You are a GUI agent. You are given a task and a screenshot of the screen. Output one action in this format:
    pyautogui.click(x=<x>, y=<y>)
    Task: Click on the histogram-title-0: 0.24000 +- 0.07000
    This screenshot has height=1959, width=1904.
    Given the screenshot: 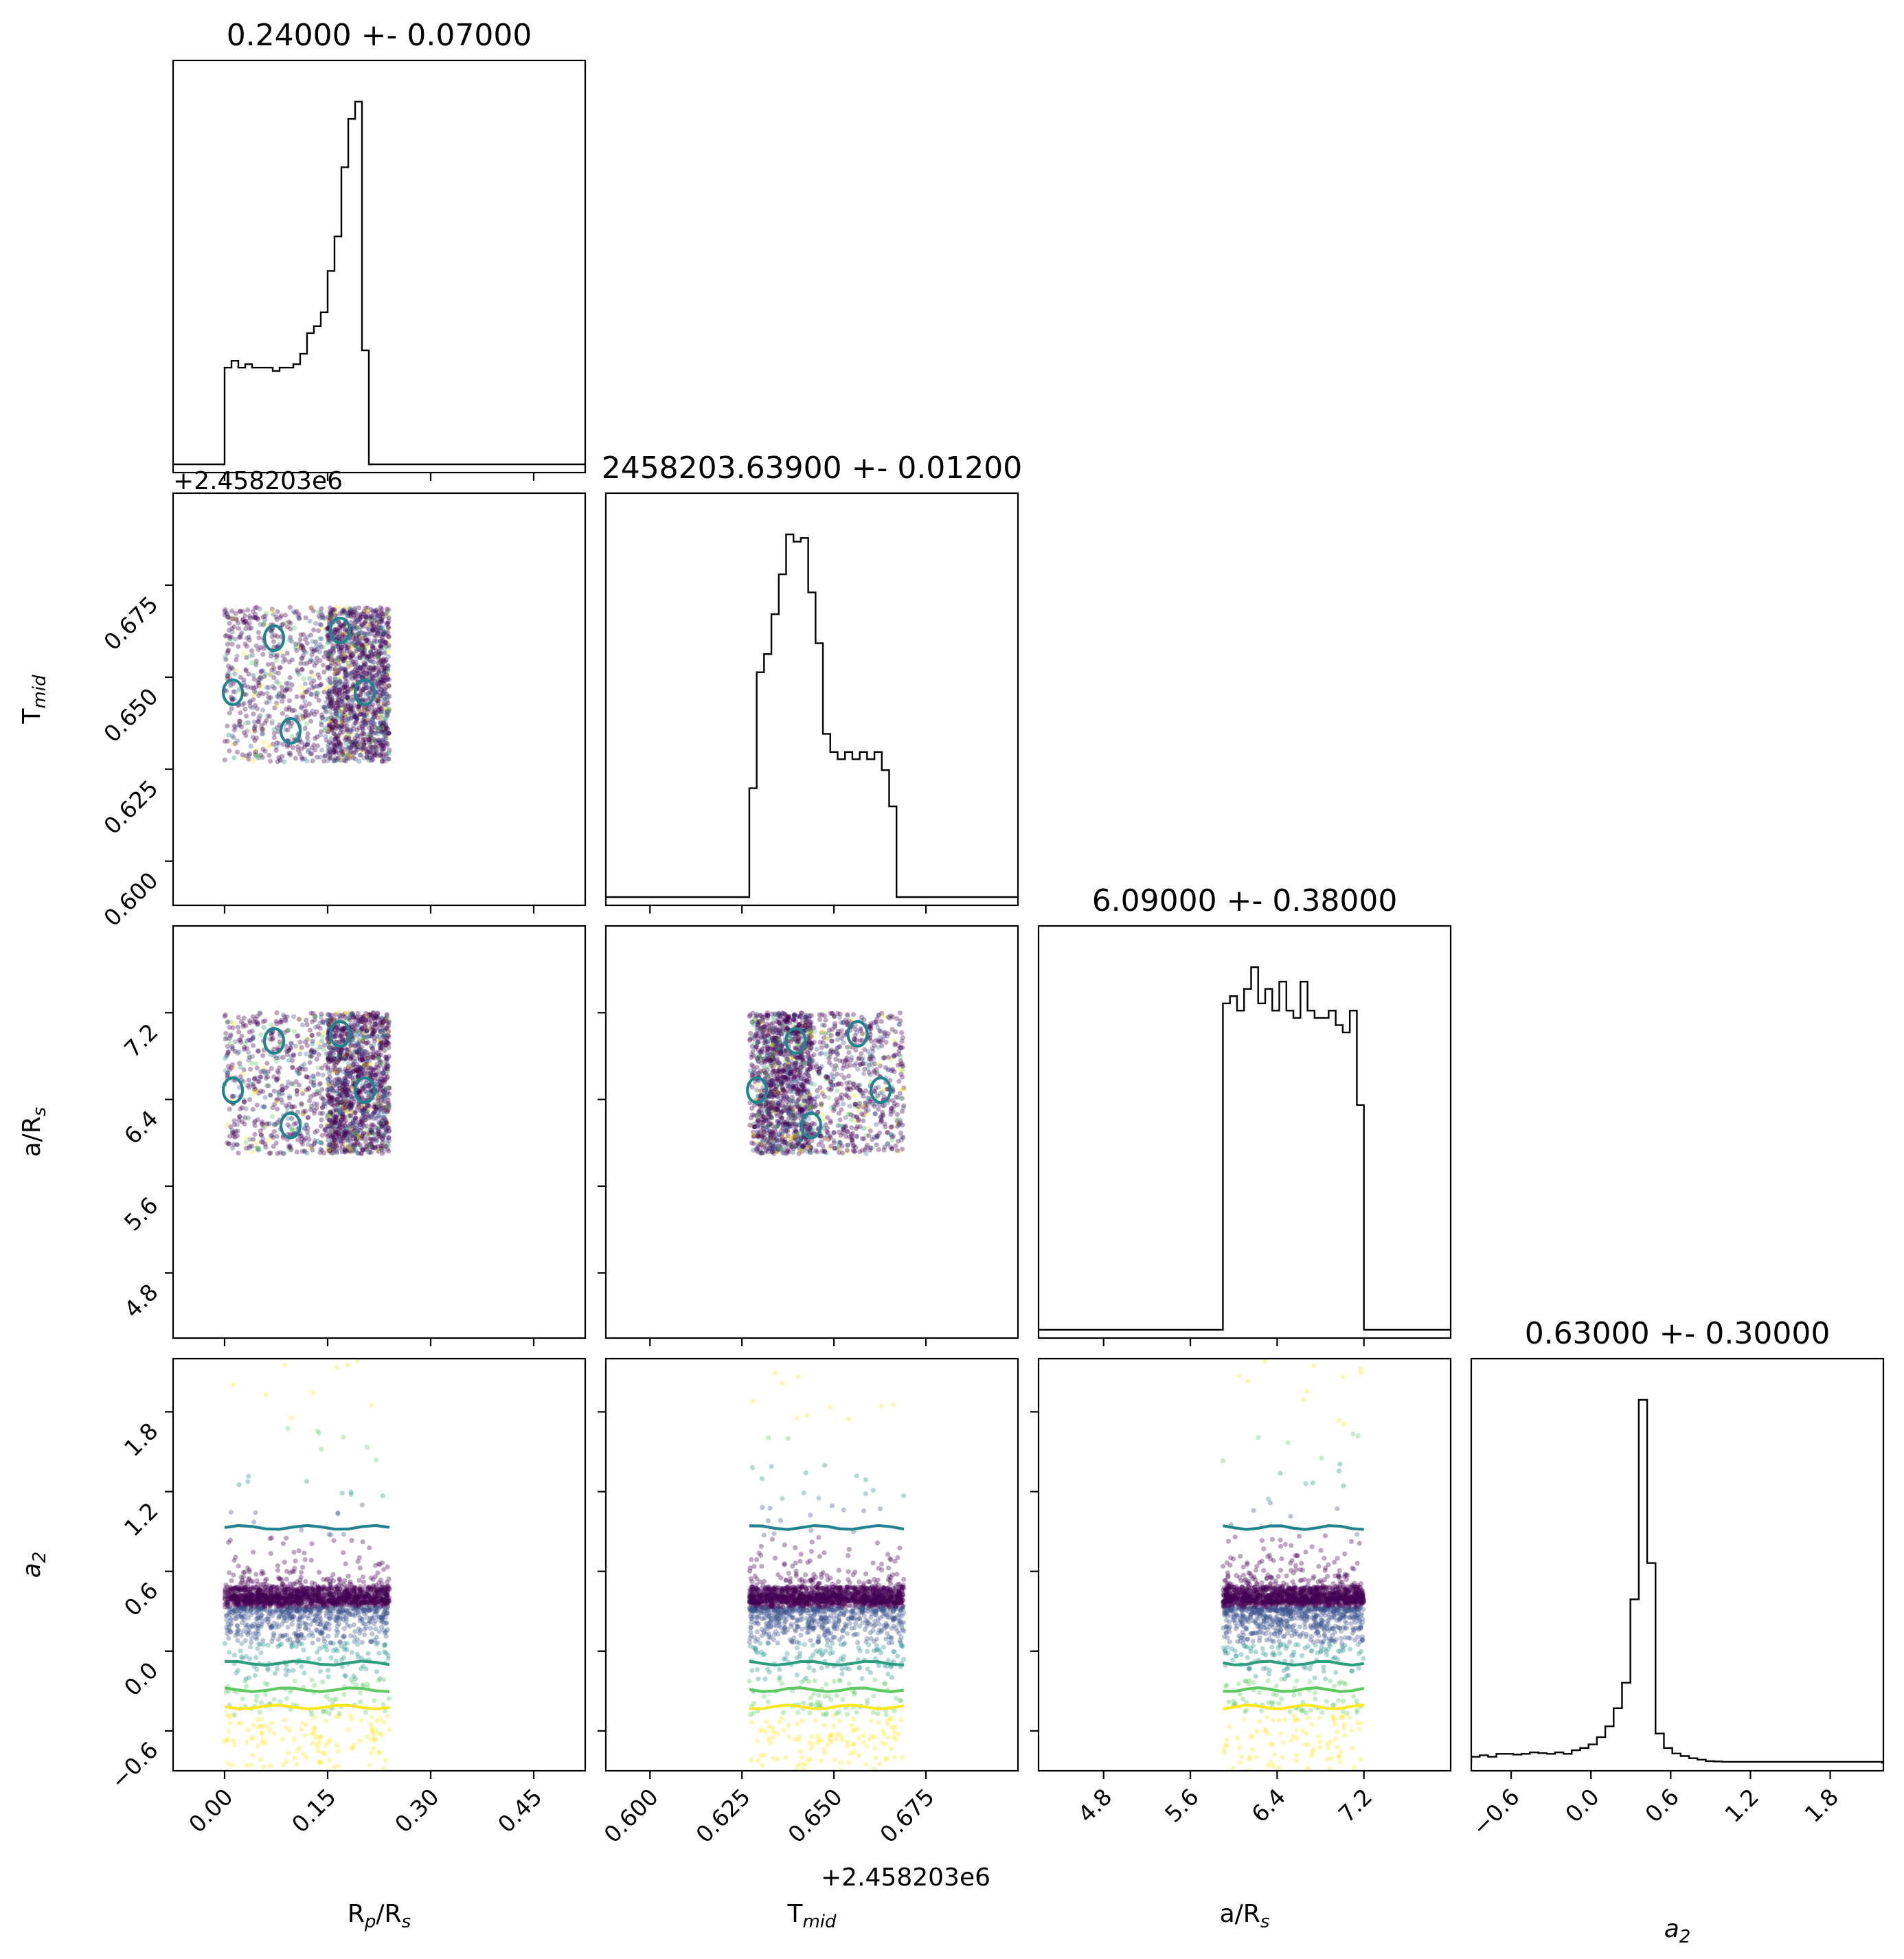 What is the action you would take?
    pyautogui.click(x=379, y=35)
    